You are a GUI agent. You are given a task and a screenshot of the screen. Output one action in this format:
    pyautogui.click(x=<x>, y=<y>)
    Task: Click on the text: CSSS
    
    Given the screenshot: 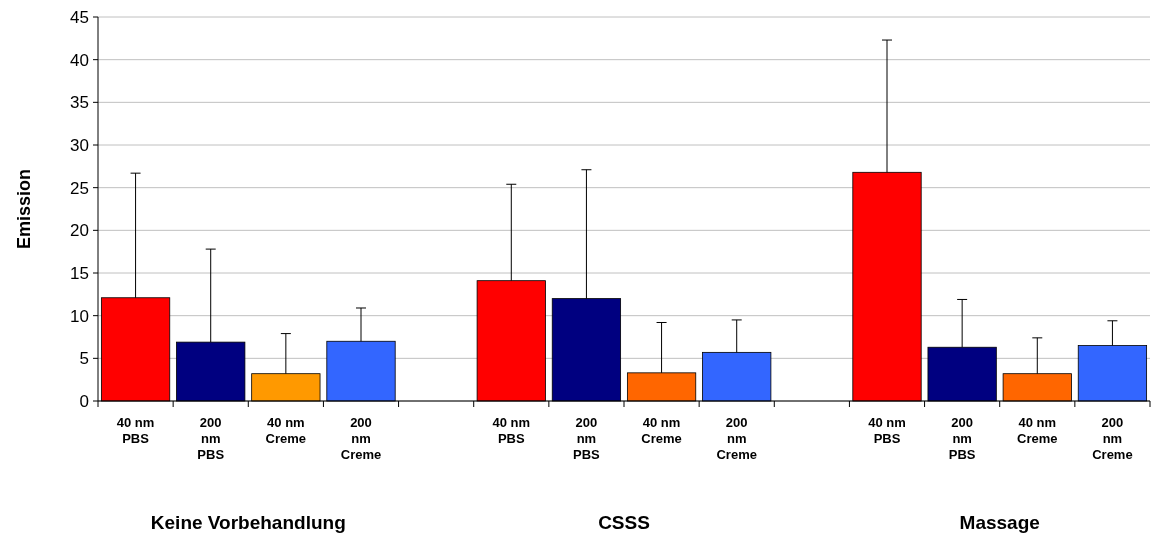 What is the action you would take?
    pyautogui.click(x=624, y=522)
    